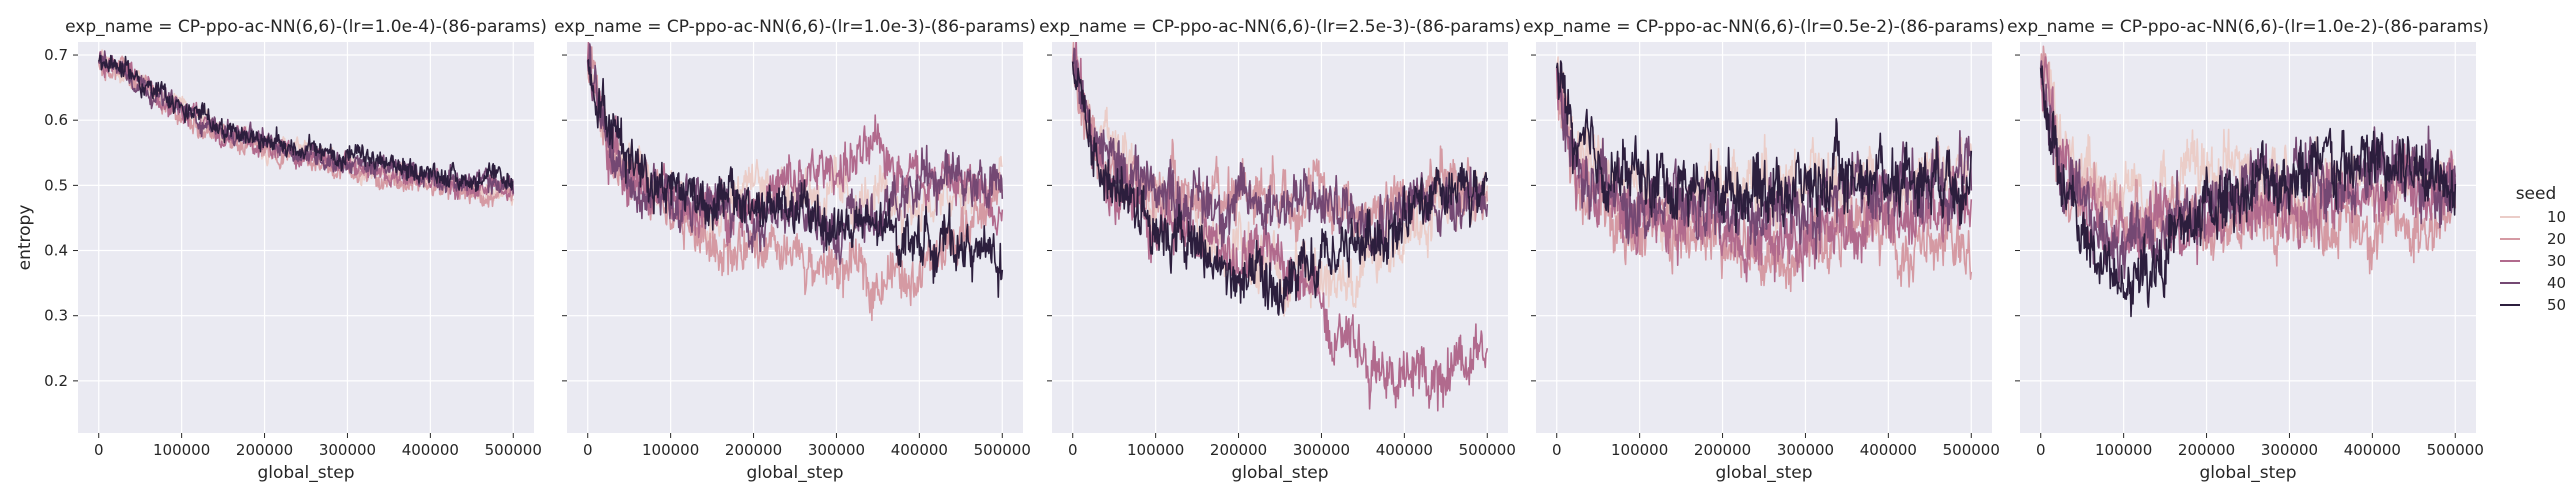 Image resolution: width=2574 pixels, height=500 pixels. Describe the element at coordinates (56, 185) in the screenshot. I see `y-tick-label: 0.5` at that location.